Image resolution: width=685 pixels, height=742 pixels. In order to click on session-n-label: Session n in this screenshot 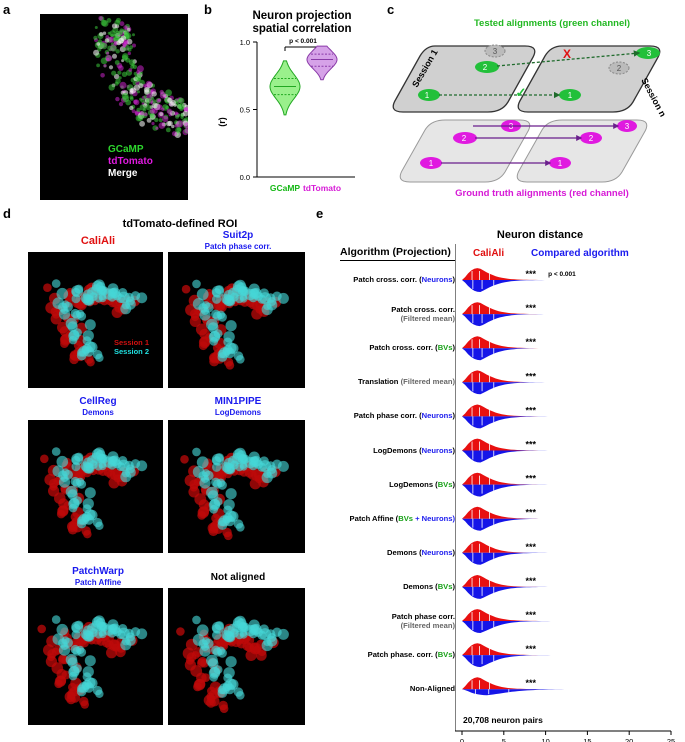, I will do `click(653, 97)`.